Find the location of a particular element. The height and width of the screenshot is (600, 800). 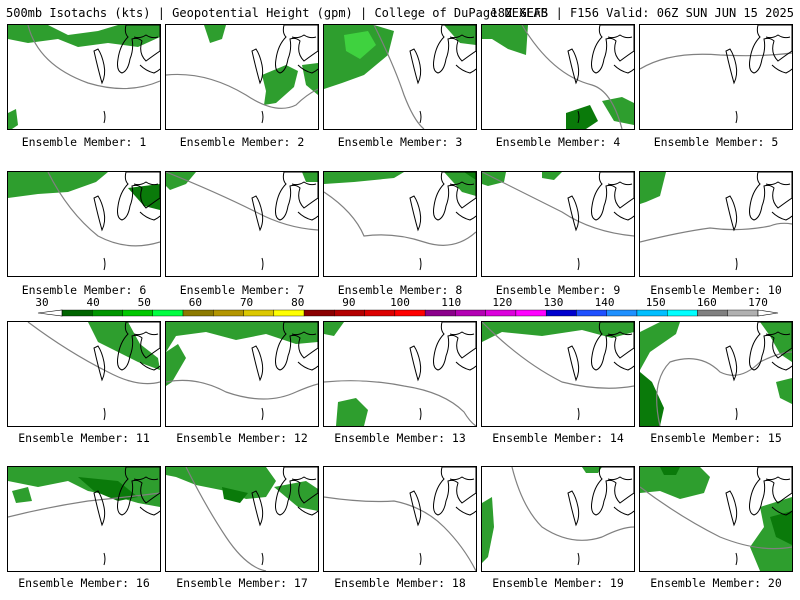

ensemble-member-label: Ensemble Member: 16 is located at coordinates (84, 583).